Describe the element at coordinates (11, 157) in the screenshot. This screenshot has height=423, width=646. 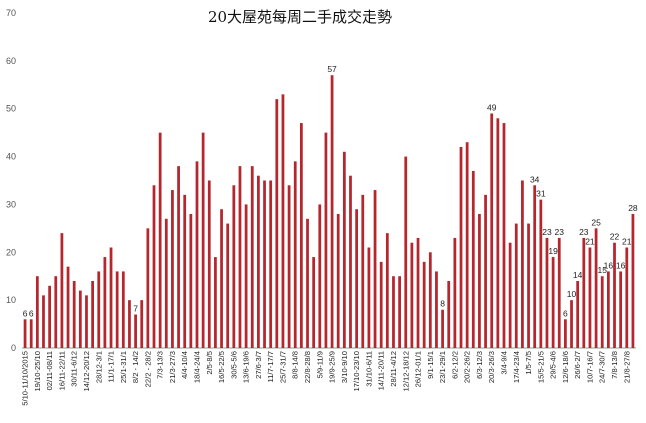
I see `y-tick-label: 40` at that location.